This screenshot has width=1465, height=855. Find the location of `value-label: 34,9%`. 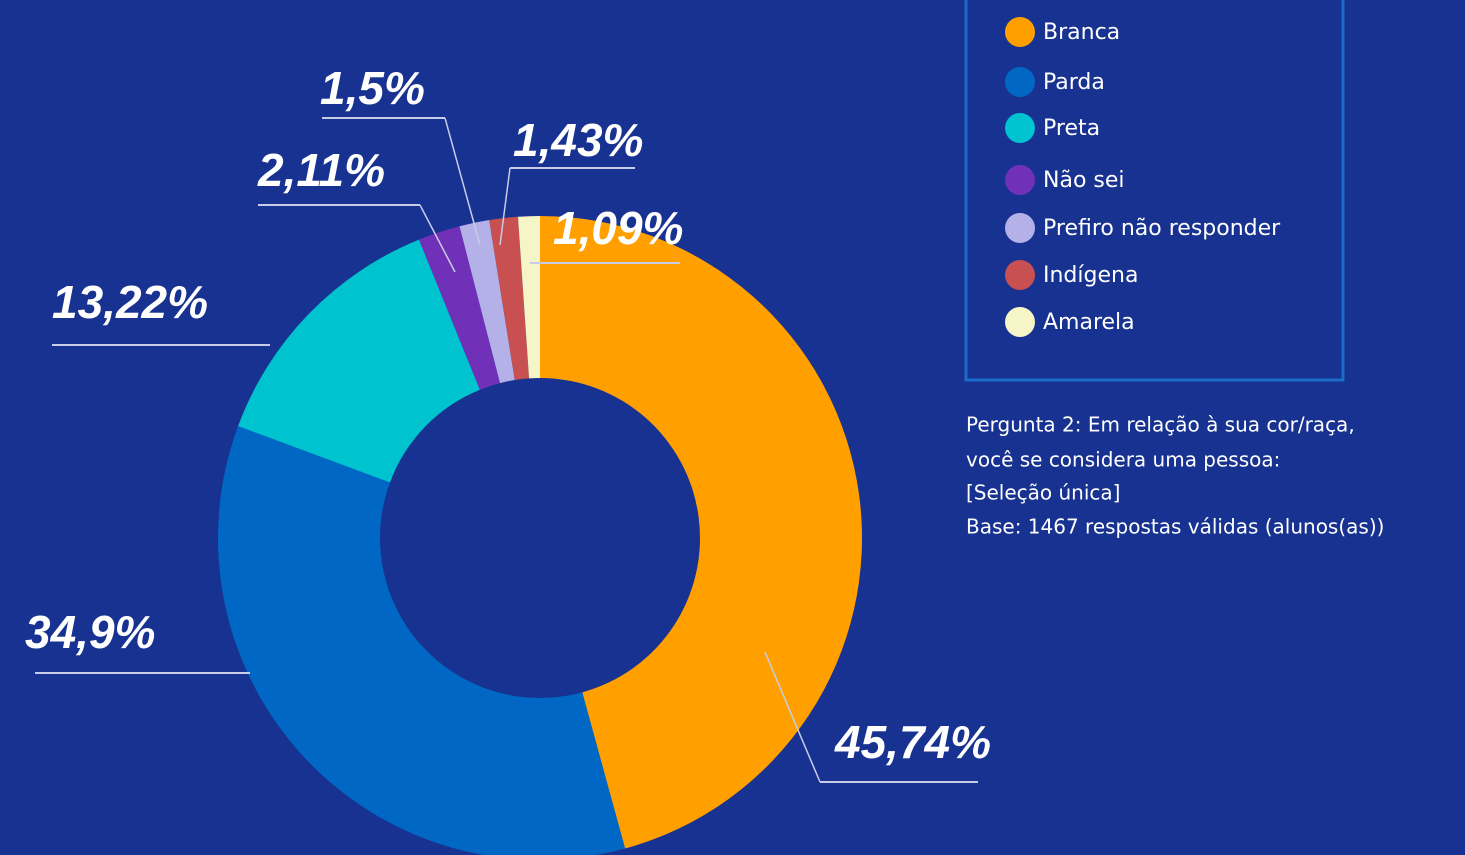

value-label: 34,9% is located at coordinates (90, 632).